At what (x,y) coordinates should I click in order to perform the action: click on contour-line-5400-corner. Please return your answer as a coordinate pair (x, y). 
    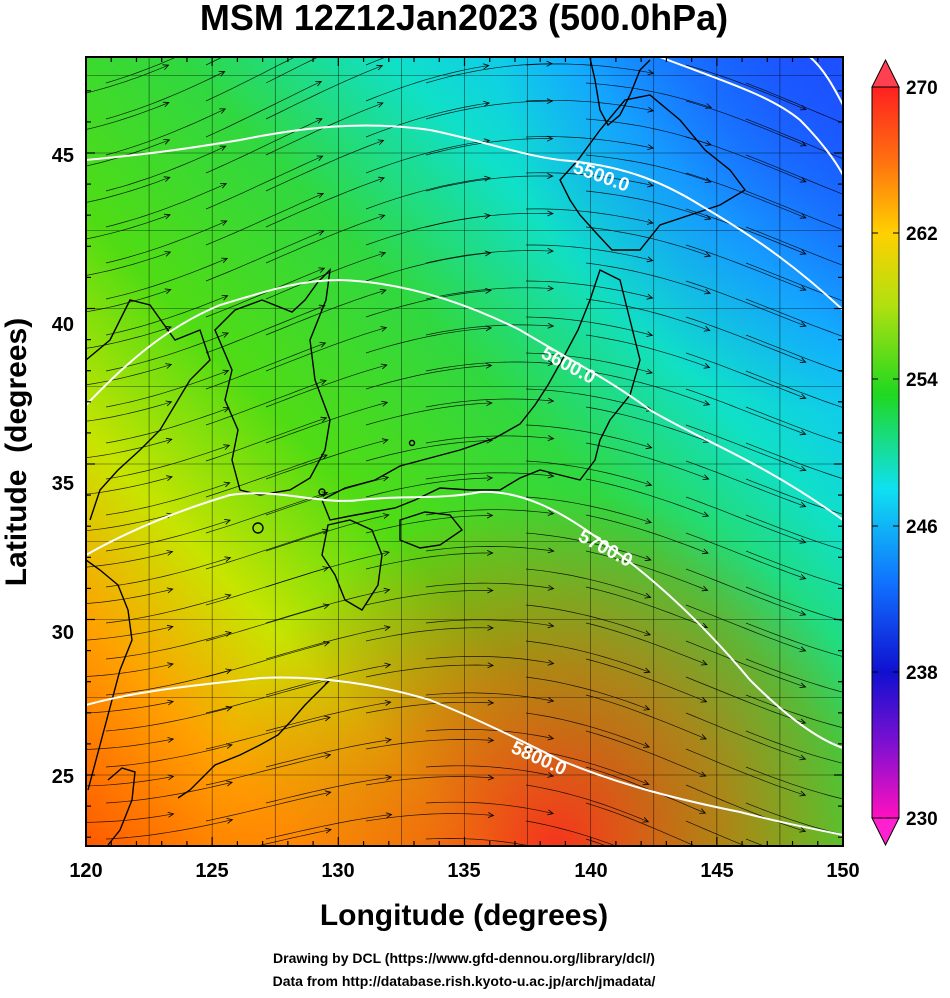
    Looking at the image, I should click on (826, 81).